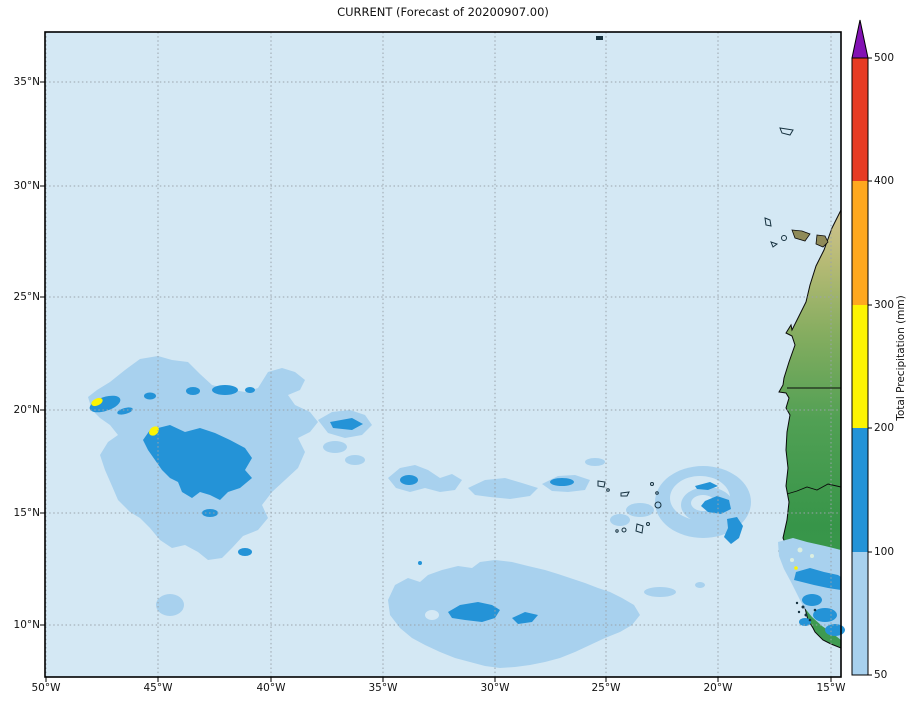 This screenshot has height=704, width=915. What do you see at coordinates (495, 688) in the screenshot?
I see `x-tick-label: 30°W` at bounding box center [495, 688].